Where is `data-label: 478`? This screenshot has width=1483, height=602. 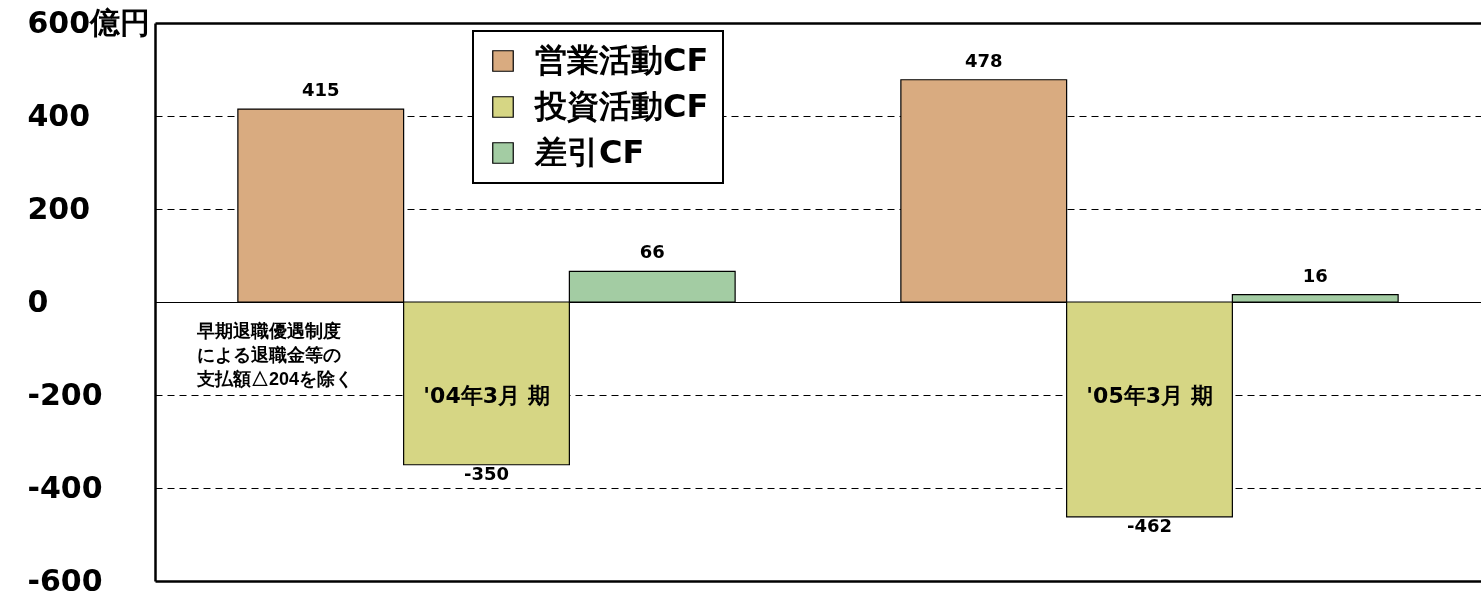
data-label: 478 is located at coordinates (983, 60).